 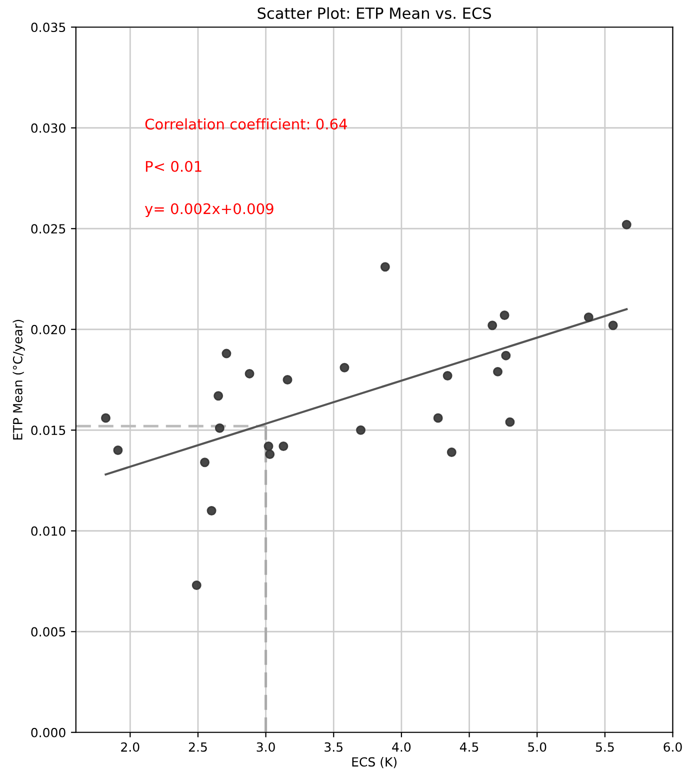 I want to click on y-tick-label: 0.020, so click(x=48, y=329).